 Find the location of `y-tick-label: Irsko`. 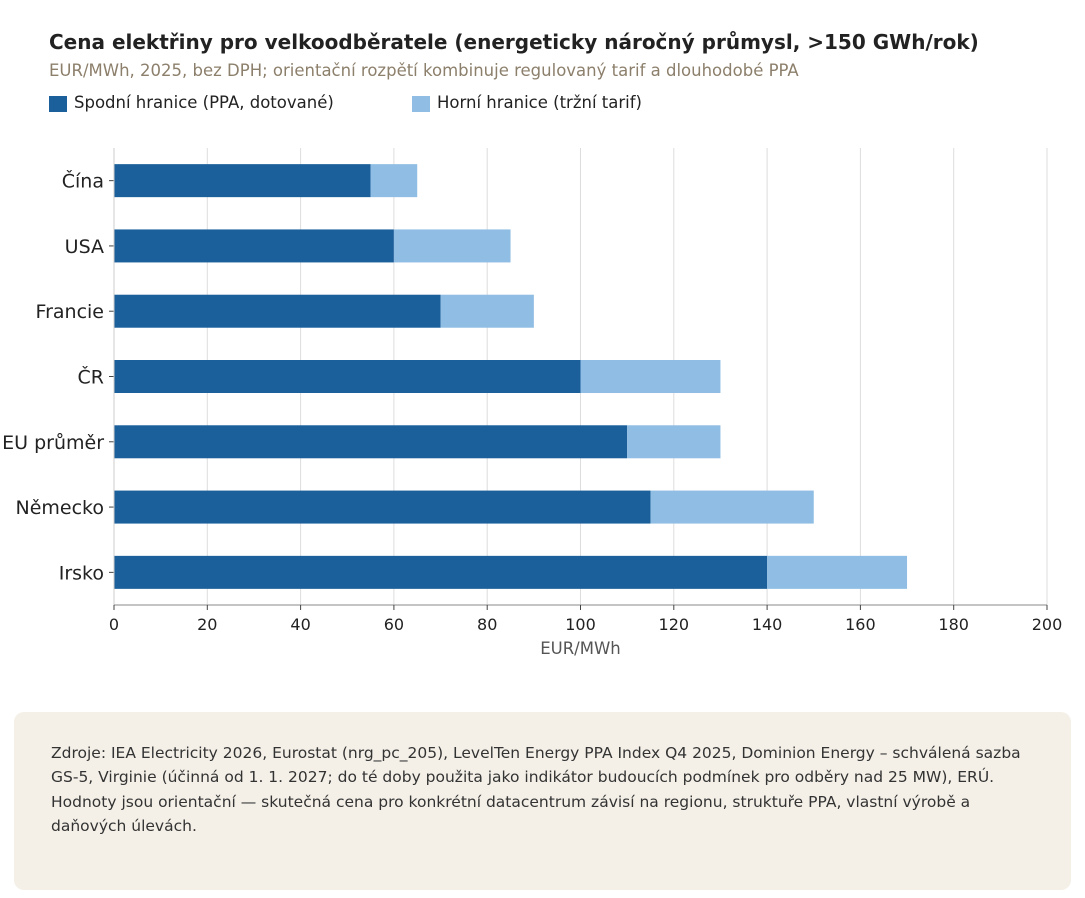

y-tick-label: Irsko is located at coordinates (81, 573).